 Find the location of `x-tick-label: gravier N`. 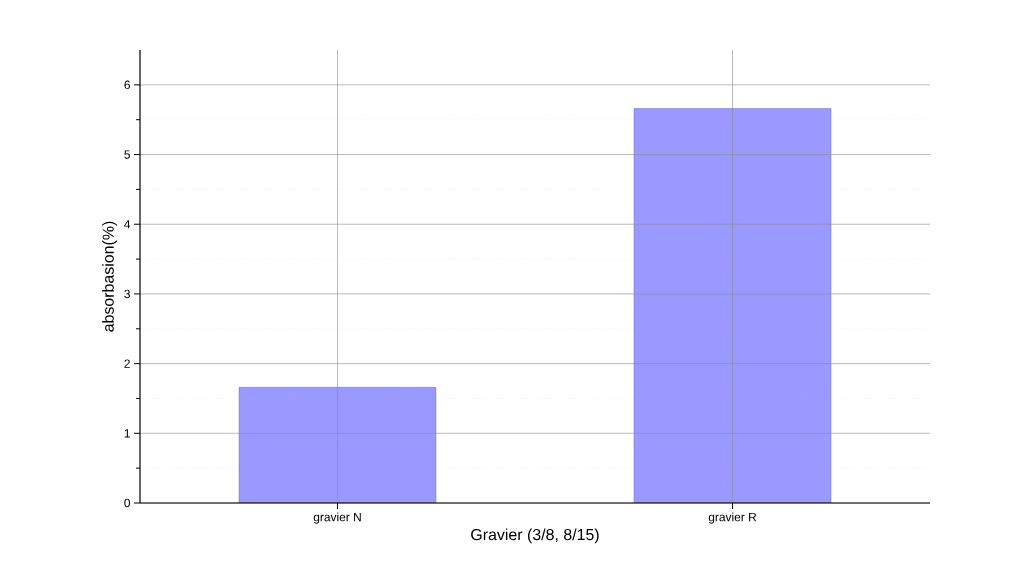

x-tick-label: gravier N is located at coordinates (337, 518).